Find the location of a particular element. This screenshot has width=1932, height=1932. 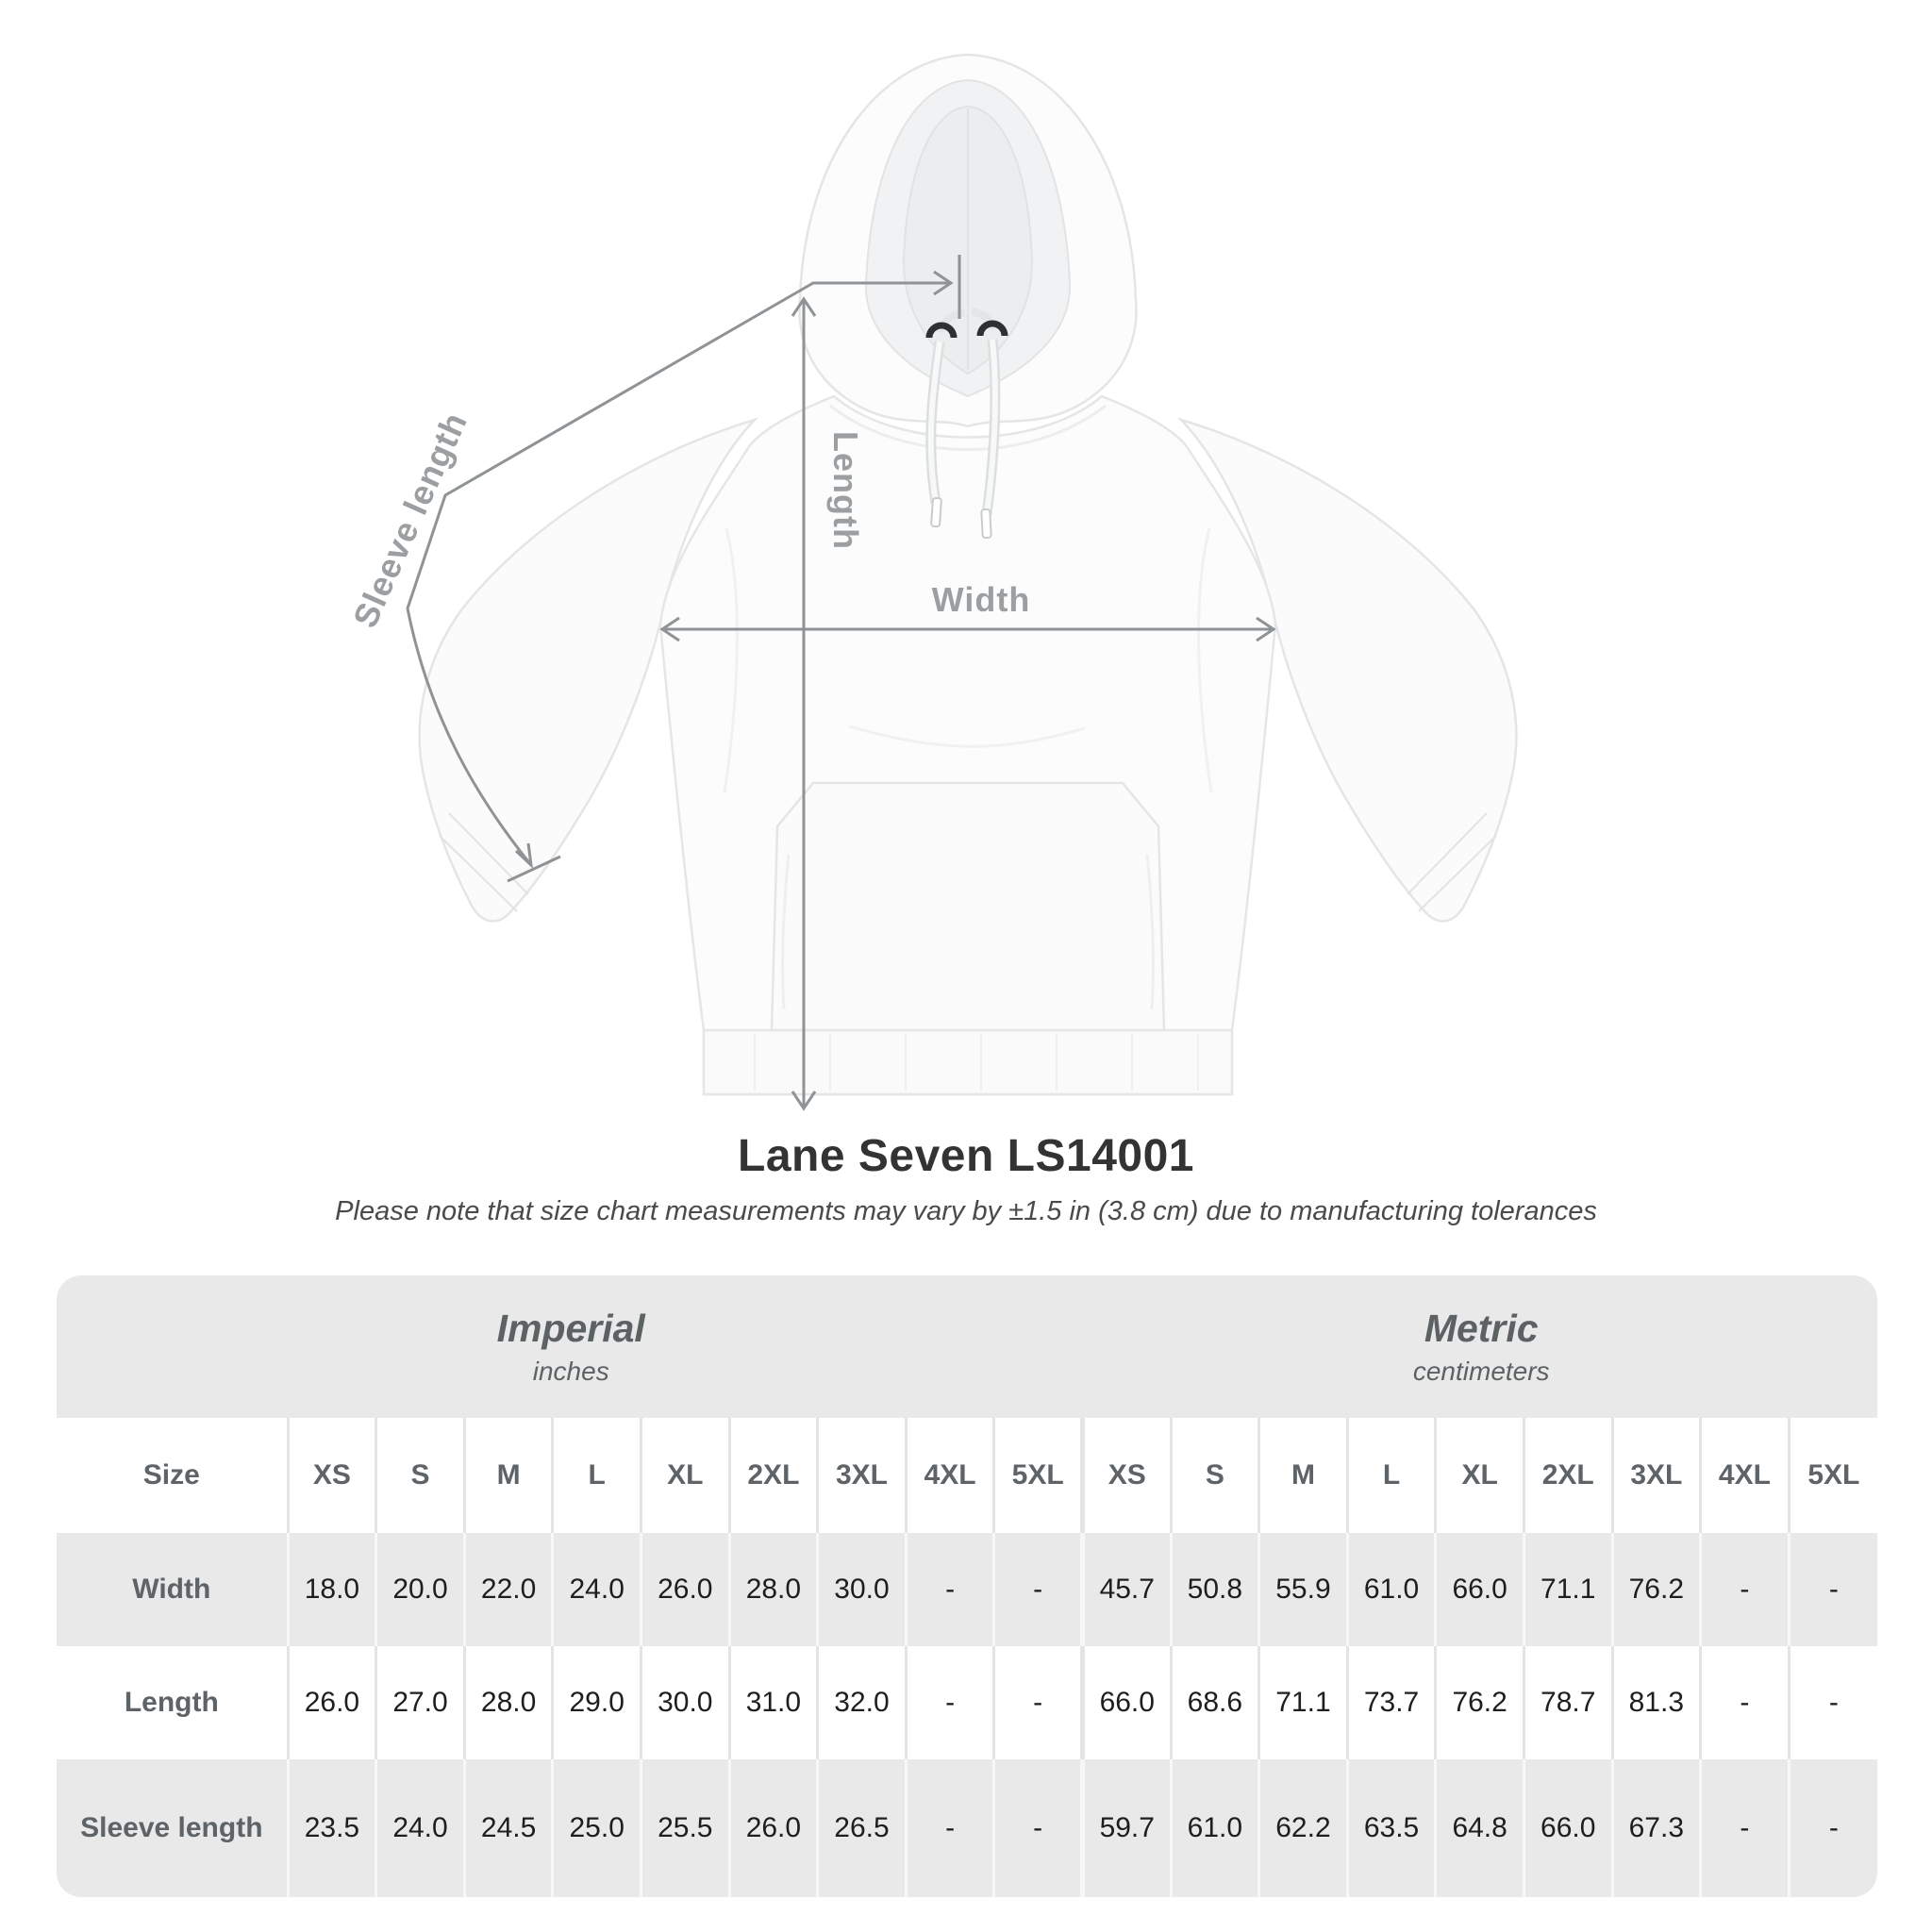

imperial-unit: inches is located at coordinates (571, 1371).